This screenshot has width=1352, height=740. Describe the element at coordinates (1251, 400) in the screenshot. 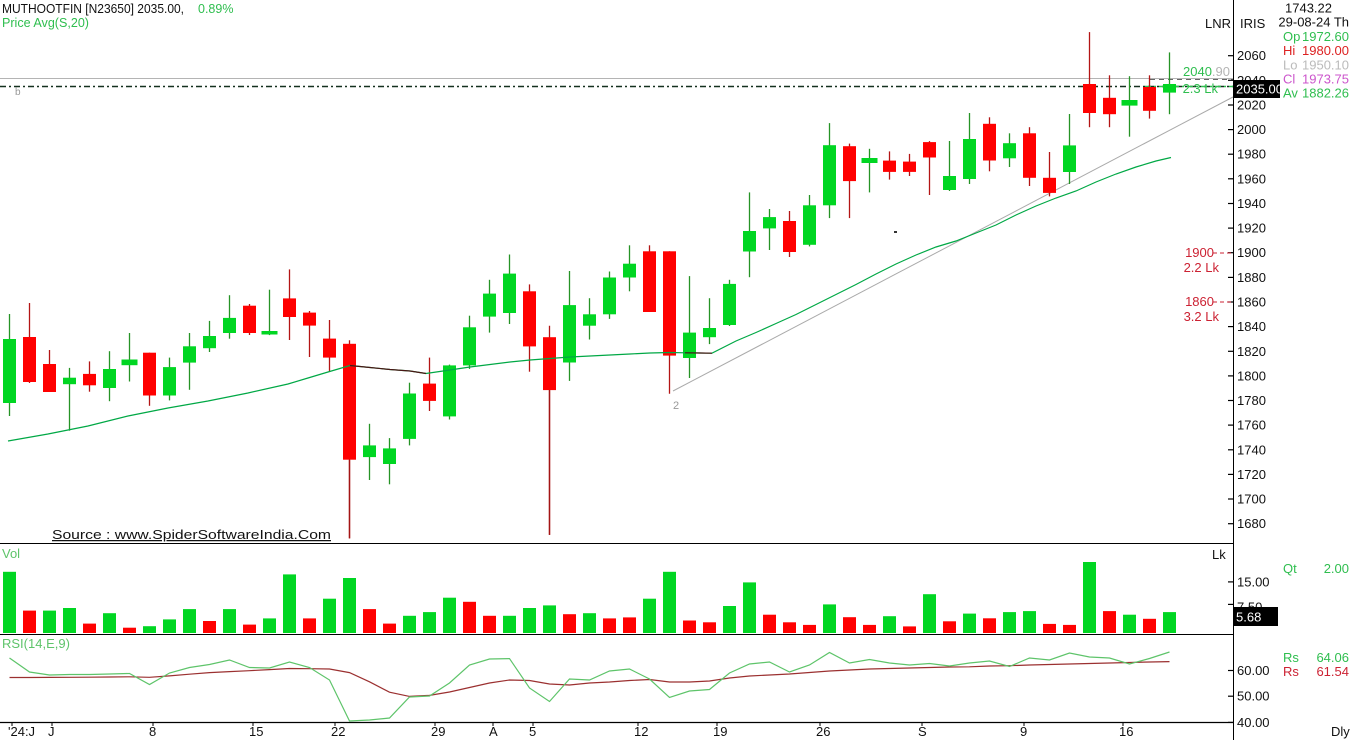

I see `svg-text: 1780` at that location.